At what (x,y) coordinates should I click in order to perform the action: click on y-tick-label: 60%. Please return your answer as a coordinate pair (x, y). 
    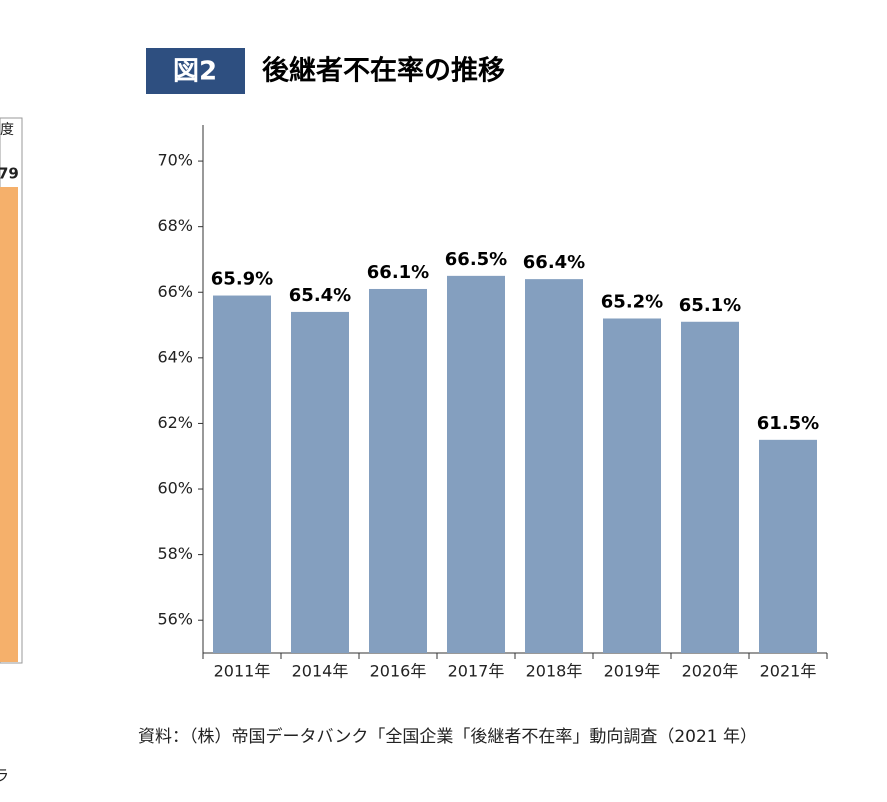
    Looking at the image, I should click on (175, 488).